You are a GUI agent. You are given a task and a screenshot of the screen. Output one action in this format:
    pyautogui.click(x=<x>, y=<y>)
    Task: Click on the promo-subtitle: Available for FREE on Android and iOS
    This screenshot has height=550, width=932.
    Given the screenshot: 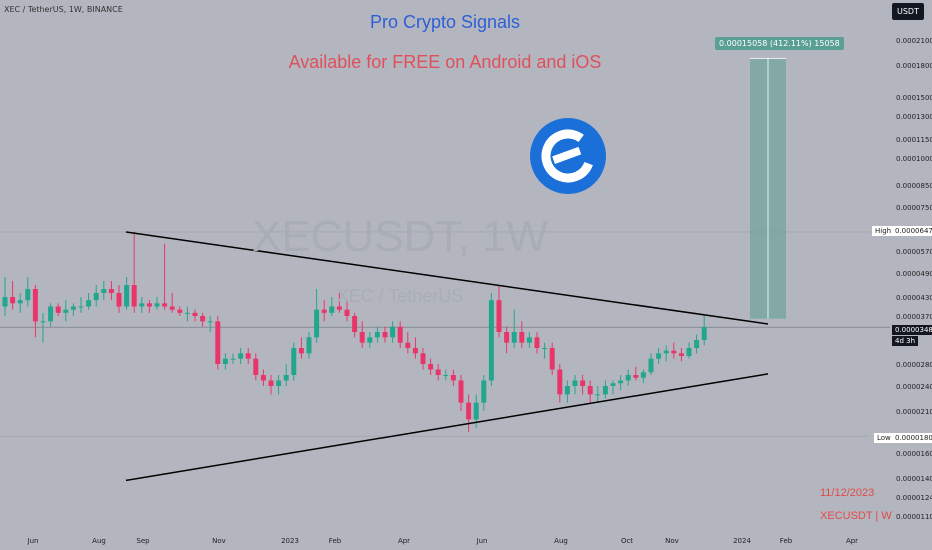 What is the action you would take?
    pyautogui.click(x=445, y=62)
    